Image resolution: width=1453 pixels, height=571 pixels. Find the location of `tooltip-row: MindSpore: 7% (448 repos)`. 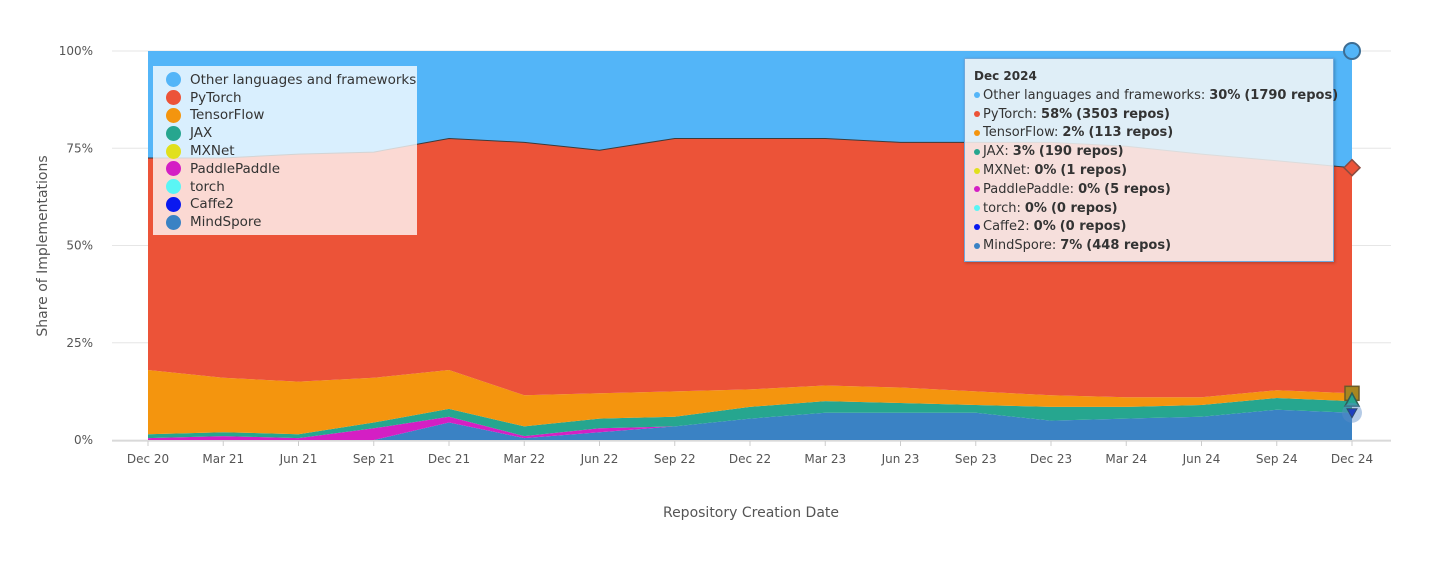

tooltip-row: MindSpore: 7% (448 repos) is located at coordinates (1153, 245).